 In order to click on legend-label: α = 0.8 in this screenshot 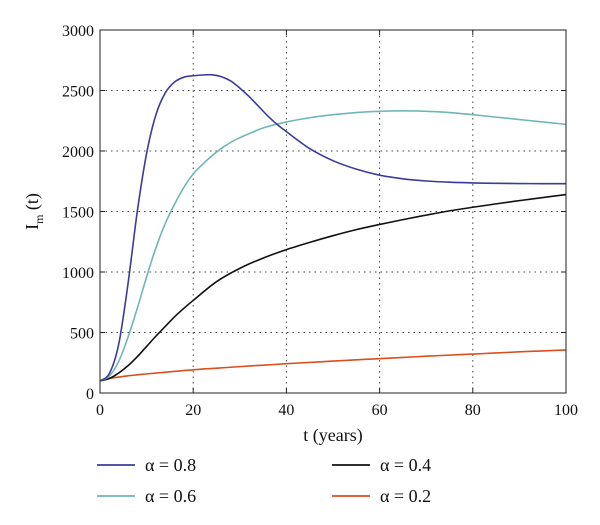, I will do `click(170, 465)`.